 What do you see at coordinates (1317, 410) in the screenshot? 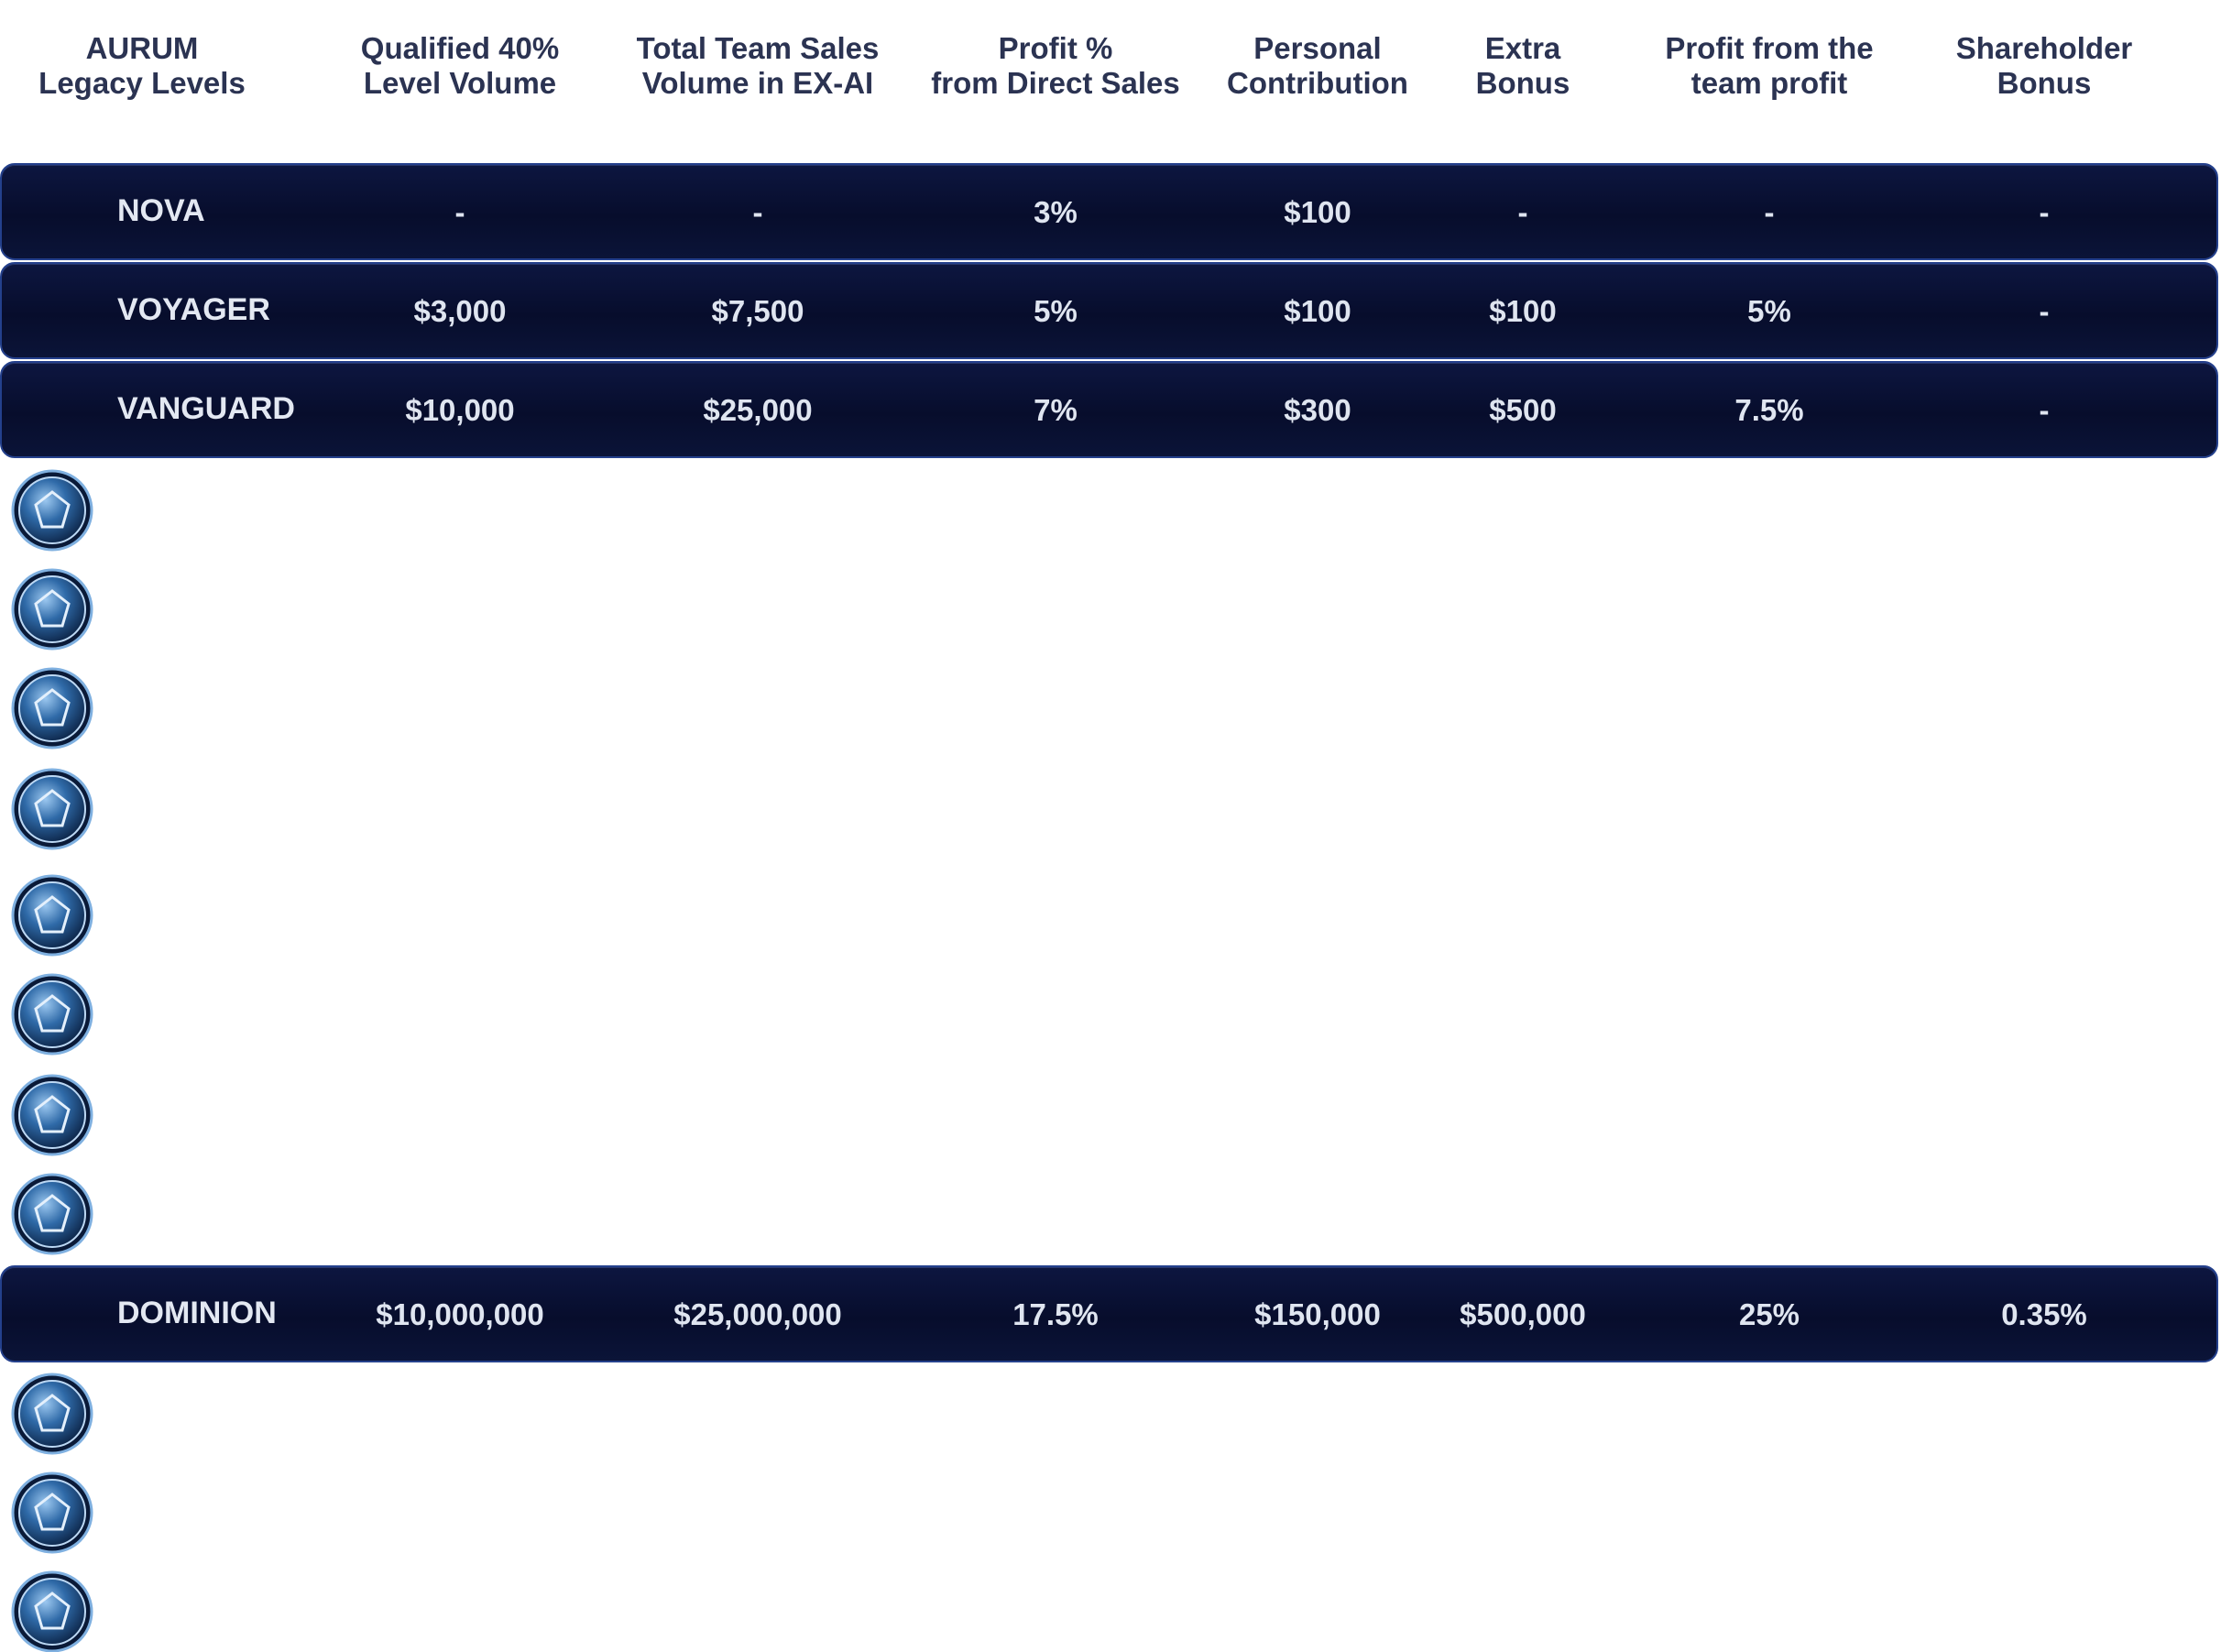
I see `table-cell: $300` at bounding box center [1317, 410].